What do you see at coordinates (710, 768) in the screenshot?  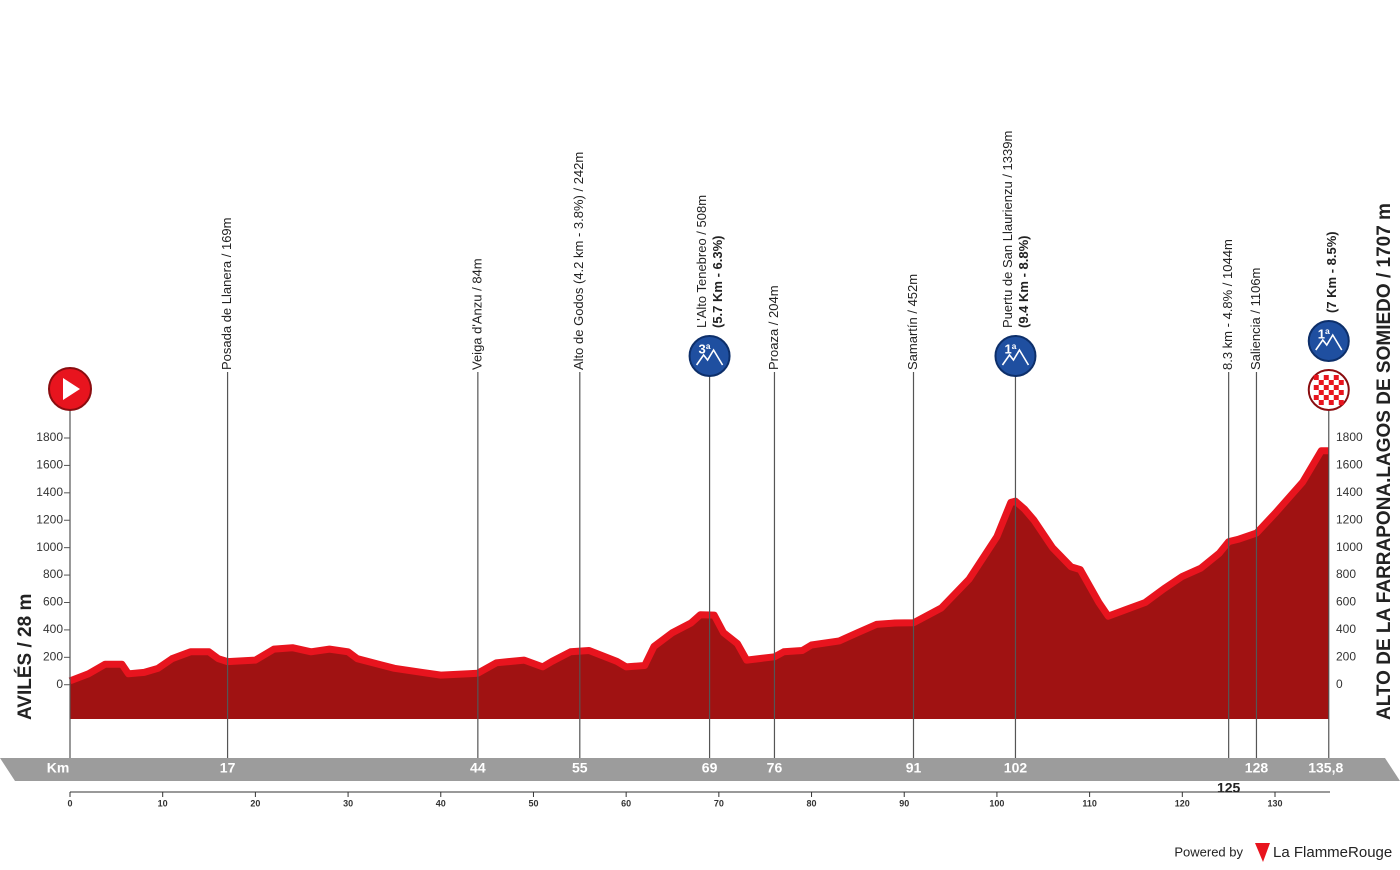 I see `km-label: 69` at bounding box center [710, 768].